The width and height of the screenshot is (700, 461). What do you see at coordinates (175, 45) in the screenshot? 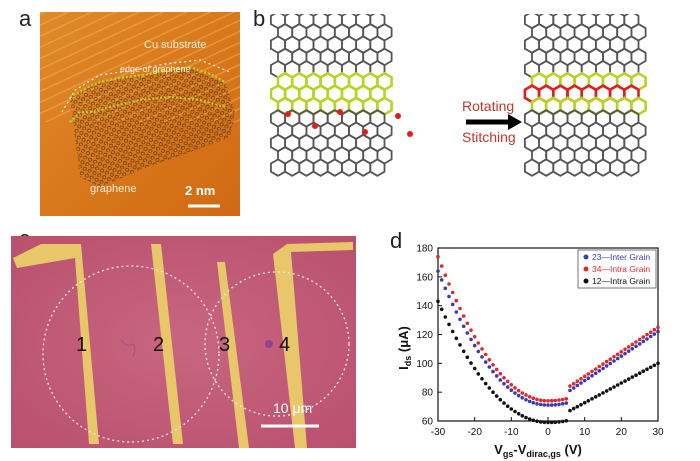
I see `cu-substrate-label: Cu substrate` at bounding box center [175, 45].